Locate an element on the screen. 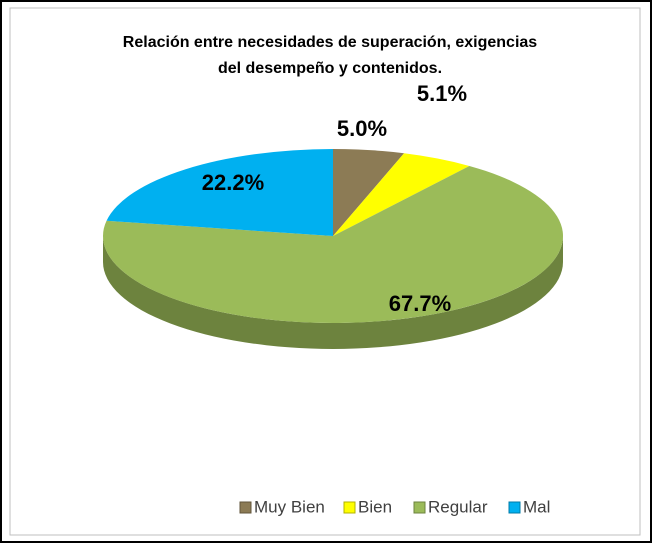  legend-label: Regular is located at coordinates (458, 506).